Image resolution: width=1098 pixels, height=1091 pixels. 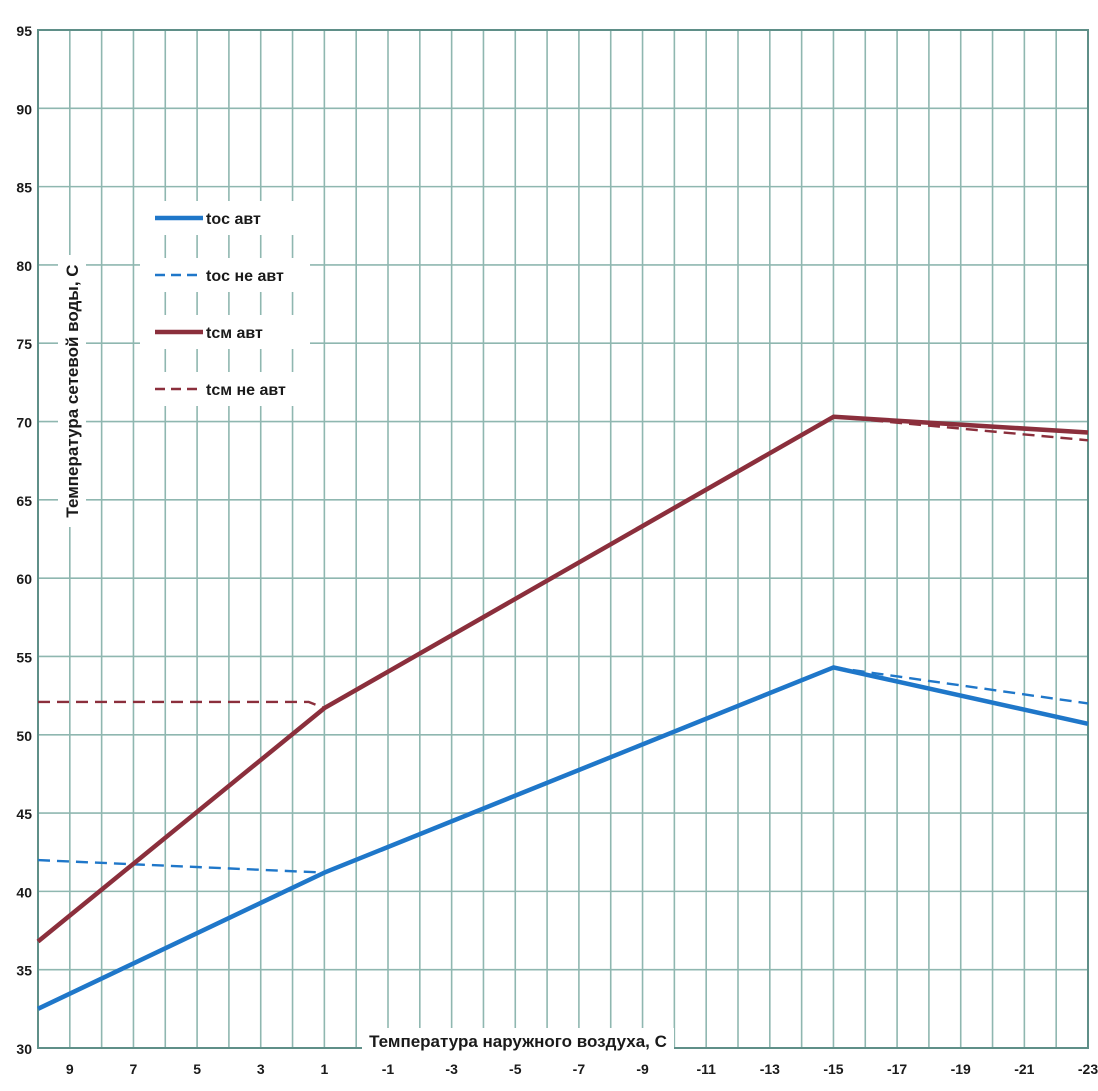 What do you see at coordinates (261, 1069) in the screenshot?
I see `x-tick-label: 3` at bounding box center [261, 1069].